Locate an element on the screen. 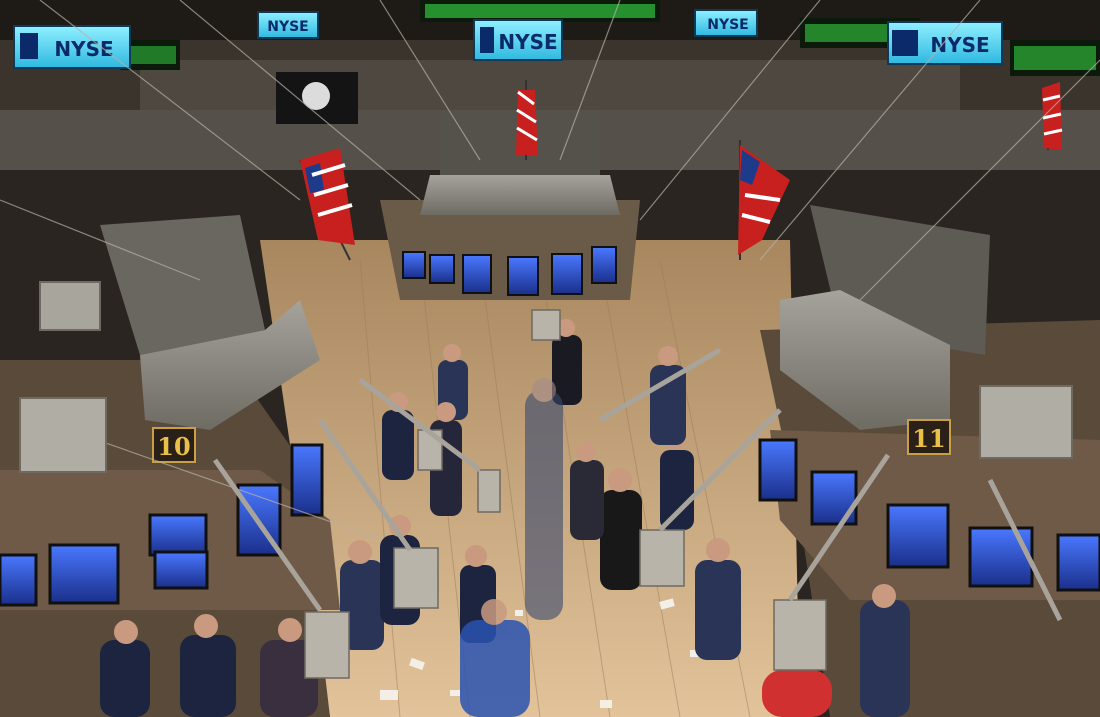  center-trading-post is located at coordinates (510, 205).